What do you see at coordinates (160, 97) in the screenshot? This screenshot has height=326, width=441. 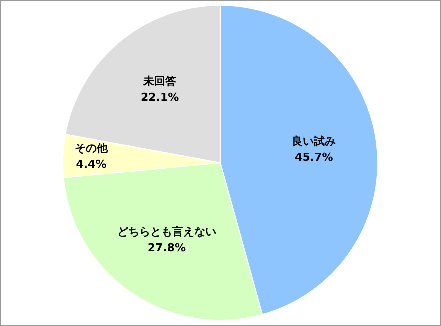 I see `data-label: 22.1%` at bounding box center [160, 97].